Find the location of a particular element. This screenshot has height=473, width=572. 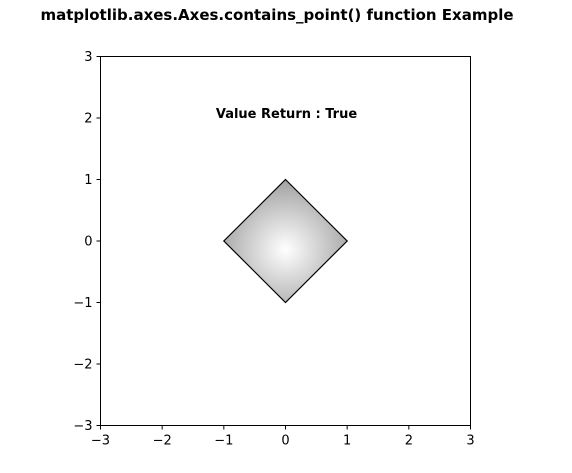

x-tick-label: 0 is located at coordinates (285, 441).